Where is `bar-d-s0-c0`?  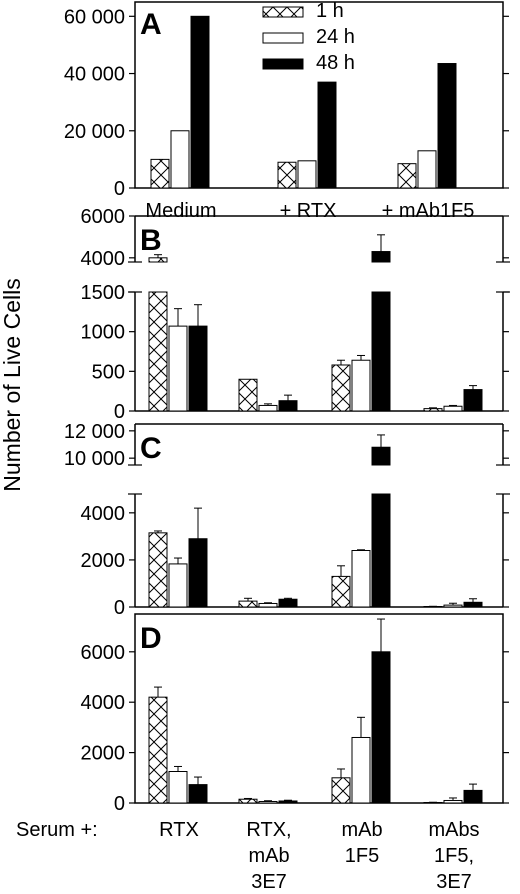 bar-d-s0-c0 is located at coordinates (158, 750).